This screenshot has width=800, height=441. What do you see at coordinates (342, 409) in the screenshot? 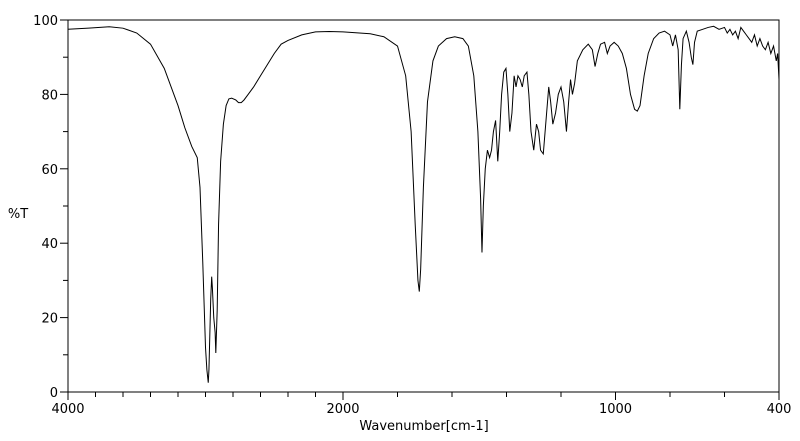
I see `x-tick-label: 2000` at bounding box center [342, 409].